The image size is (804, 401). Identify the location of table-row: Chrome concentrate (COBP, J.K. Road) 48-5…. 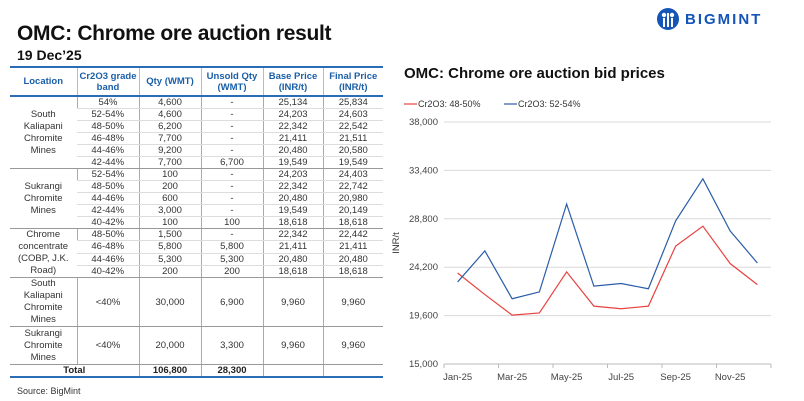
(196, 253).